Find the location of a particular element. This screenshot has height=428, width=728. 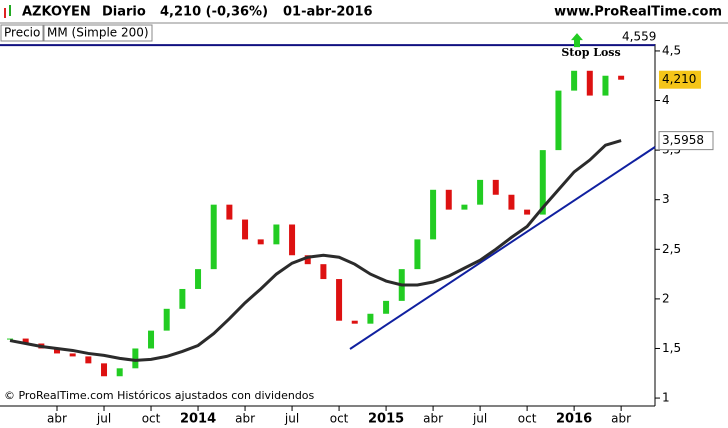

y-tick-label: 1,5 is located at coordinates (671, 348).